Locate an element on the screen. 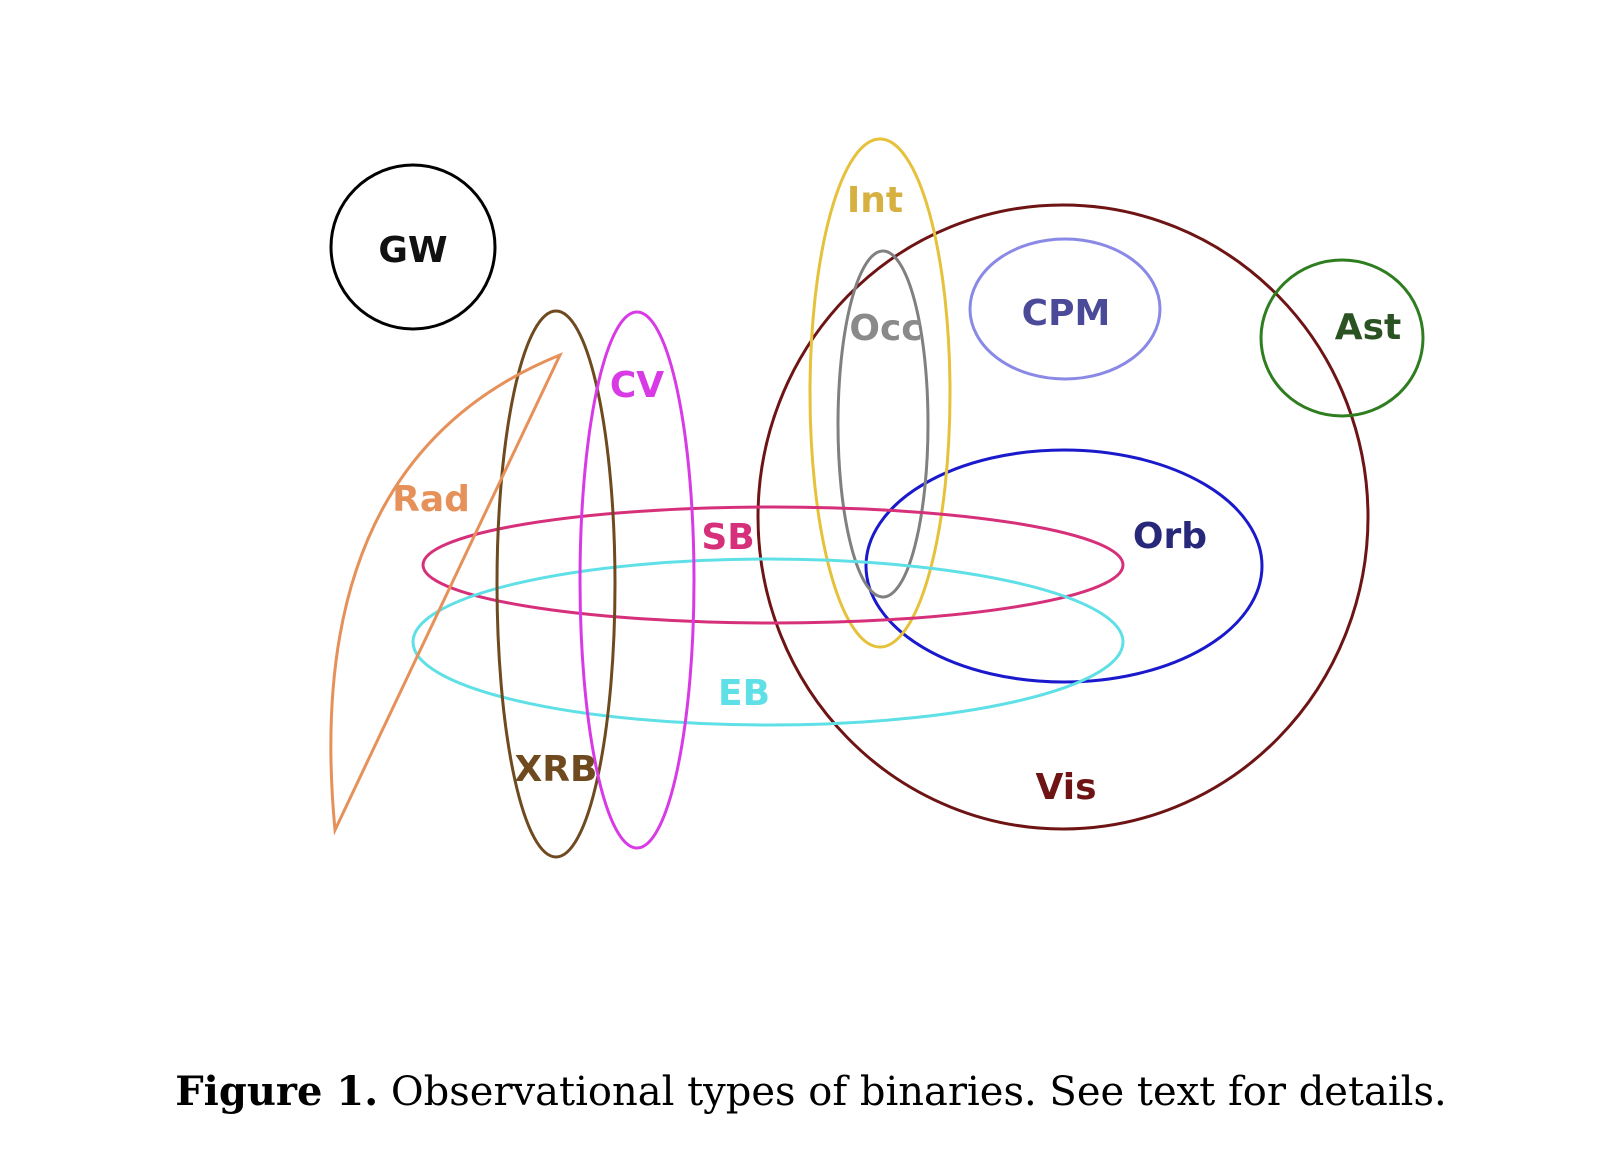 The image size is (1622, 1174). int-ellipse is located at coordinates (880, 393).